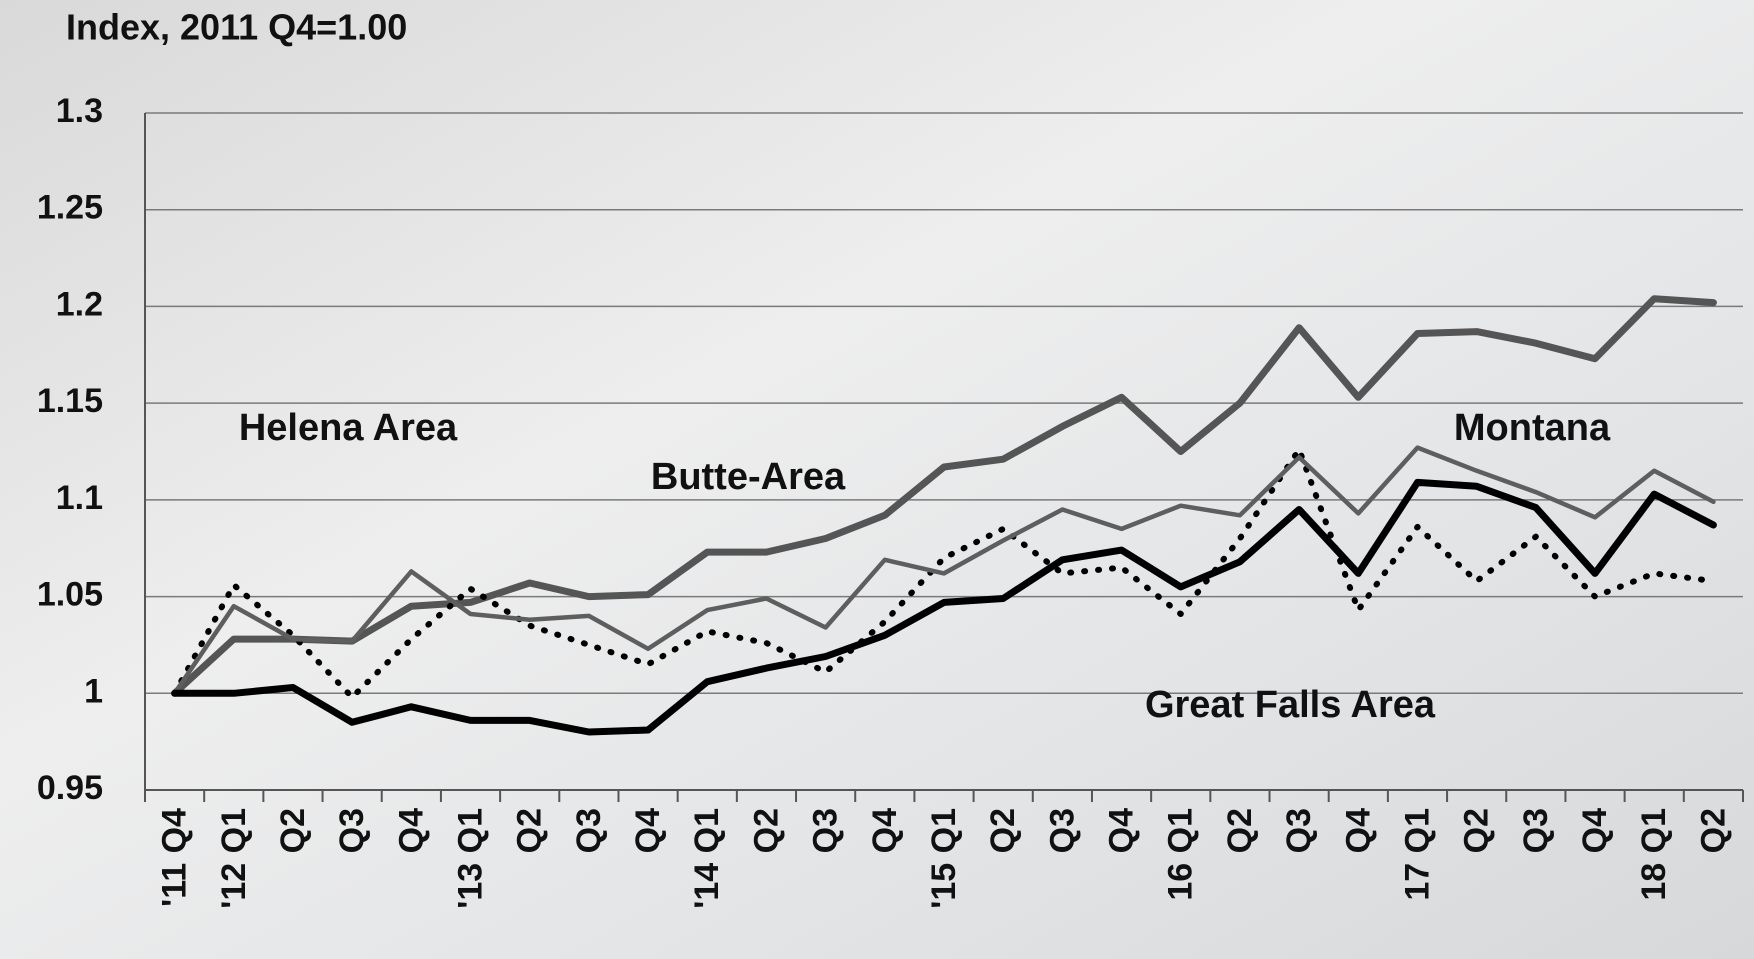  I want to click on y-tick-label: 1.25, so click(70, 208).